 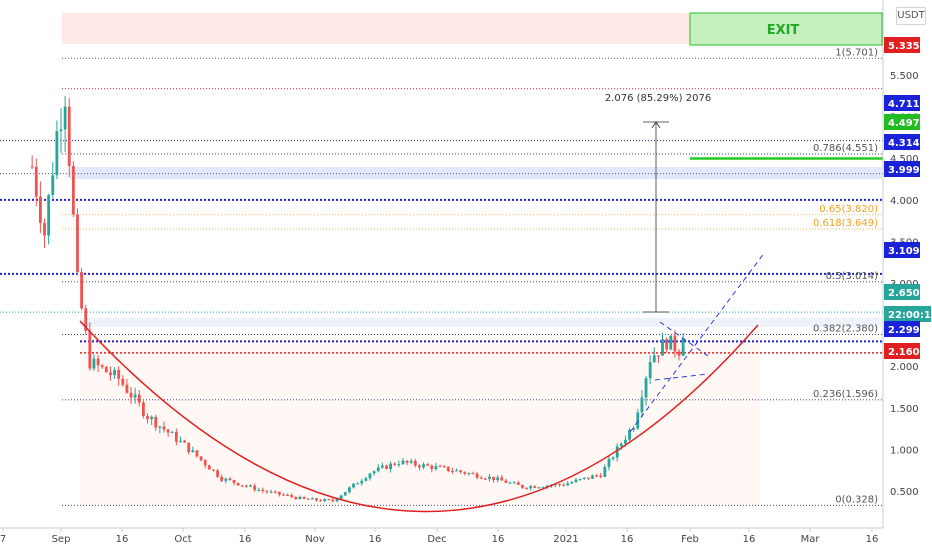 What do you see at coordinates (904, 159) in the screenshot?
I see `price-tick-label: 4.500` at bounding box center [904, 159].